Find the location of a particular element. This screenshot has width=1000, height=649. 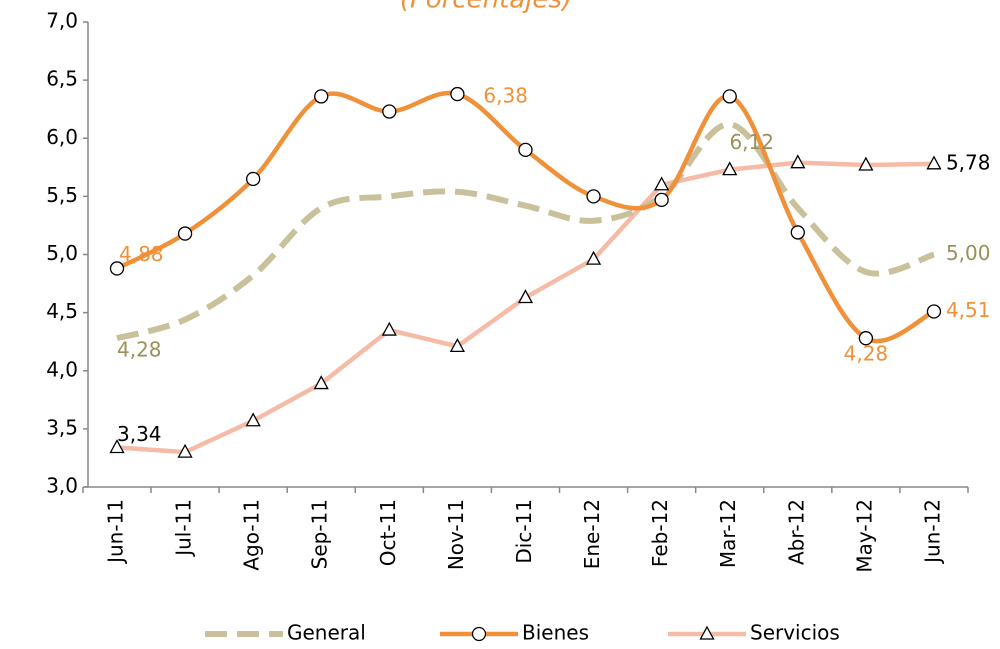

data-label: 4,51 is located at coordinates (968, 310).